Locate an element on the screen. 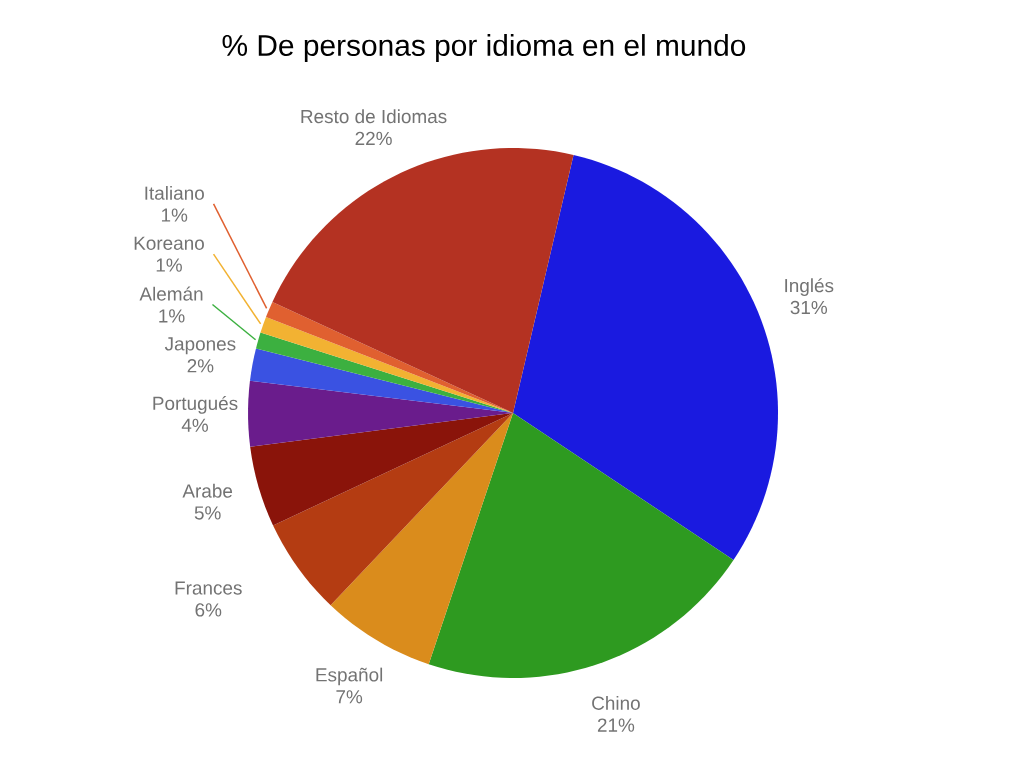  slice-label: Chino is located at coordinates (616, 702).